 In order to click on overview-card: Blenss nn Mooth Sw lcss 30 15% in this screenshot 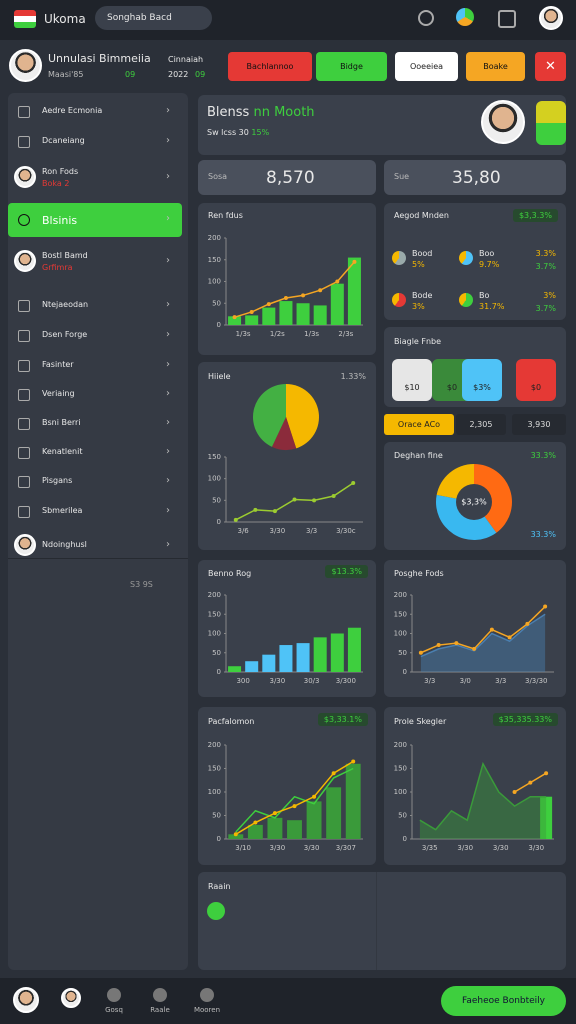, I will do `click(382, 125)`.